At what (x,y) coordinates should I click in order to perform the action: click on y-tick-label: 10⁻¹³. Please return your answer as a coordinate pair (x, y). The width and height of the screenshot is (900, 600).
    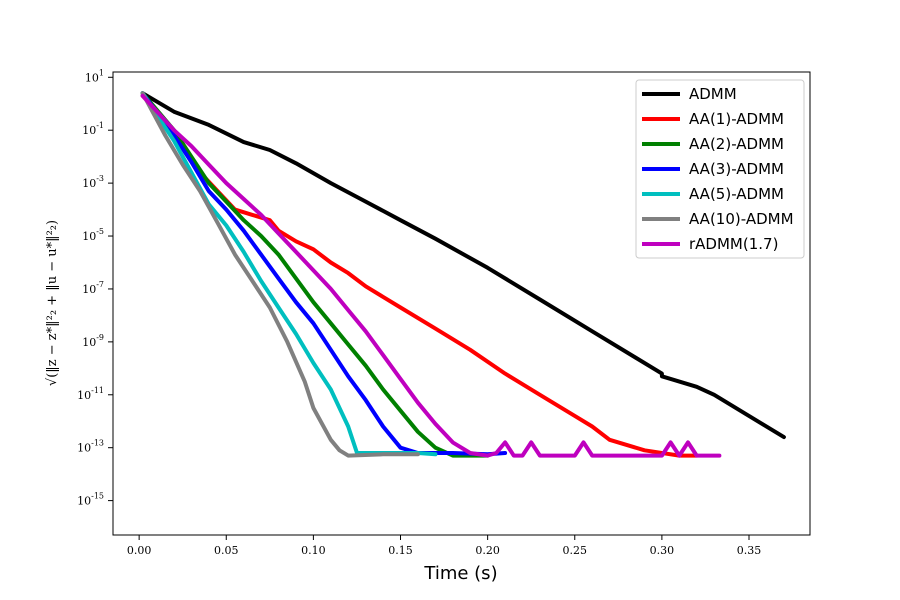
    Looking at the image, I should click on (90, 447).